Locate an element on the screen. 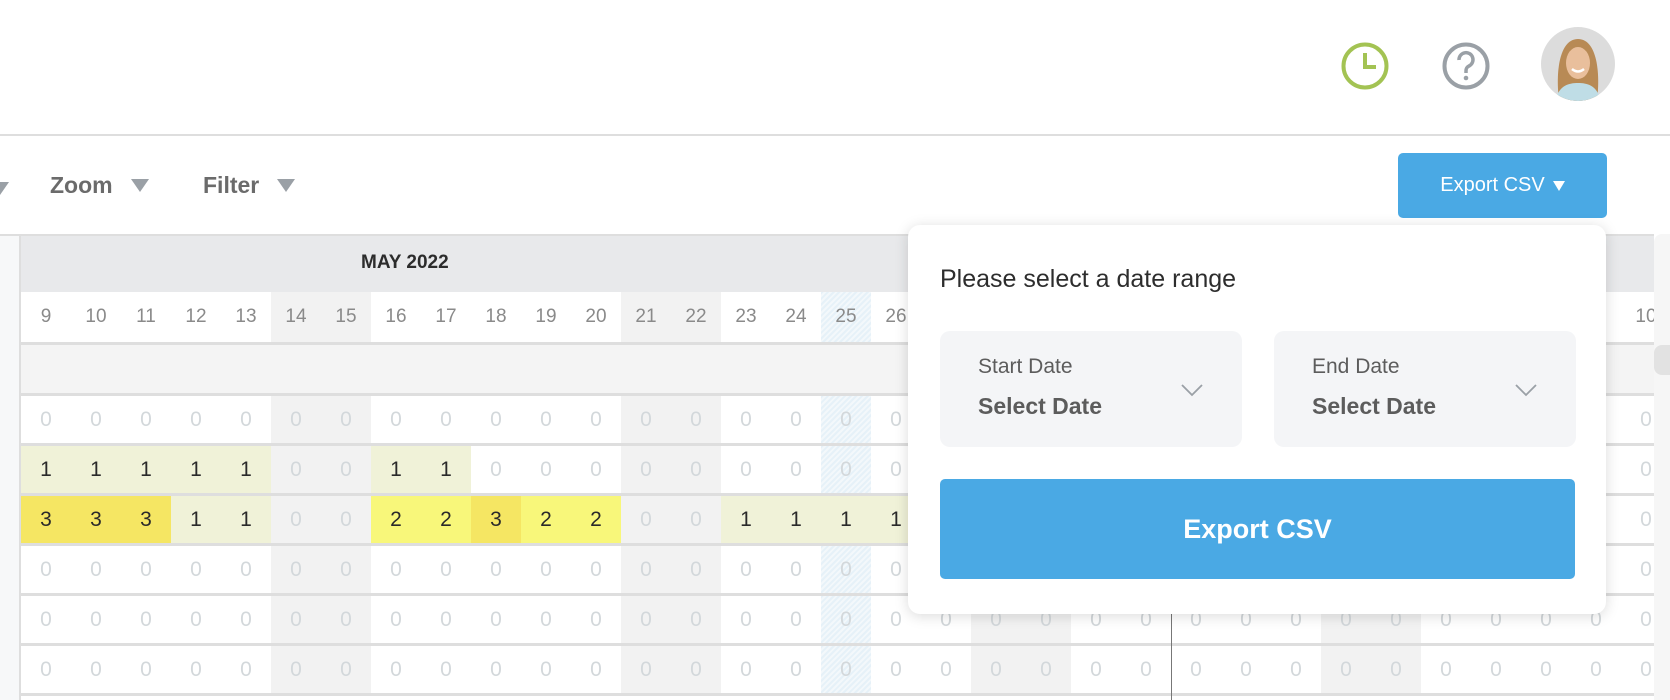 The width and height of the screenshot is (1670, 700). user-avatar is located at coordinates (1578, 66).